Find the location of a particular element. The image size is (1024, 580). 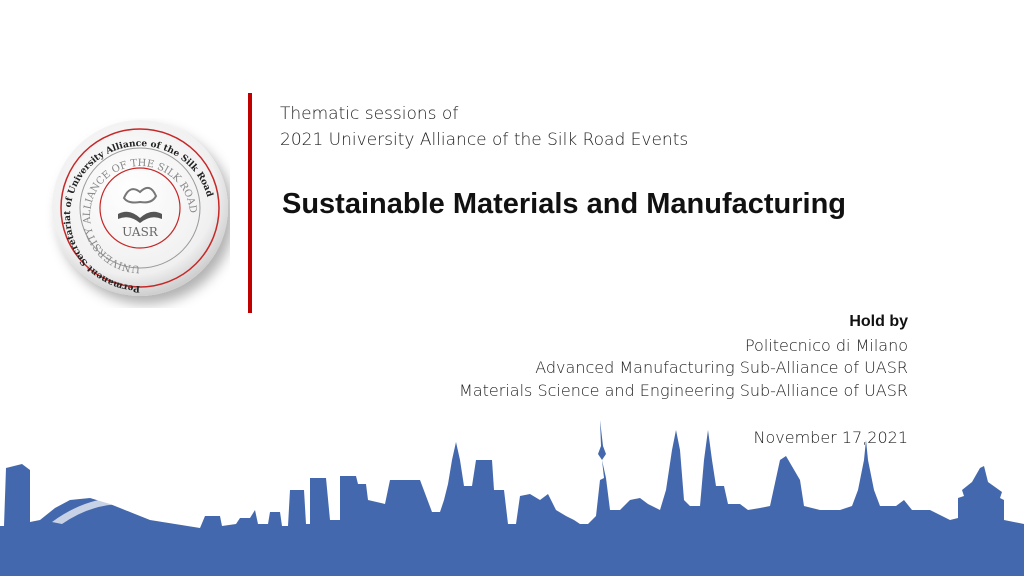

hold-by-label: Hold by is located at coordinates (878, 321).